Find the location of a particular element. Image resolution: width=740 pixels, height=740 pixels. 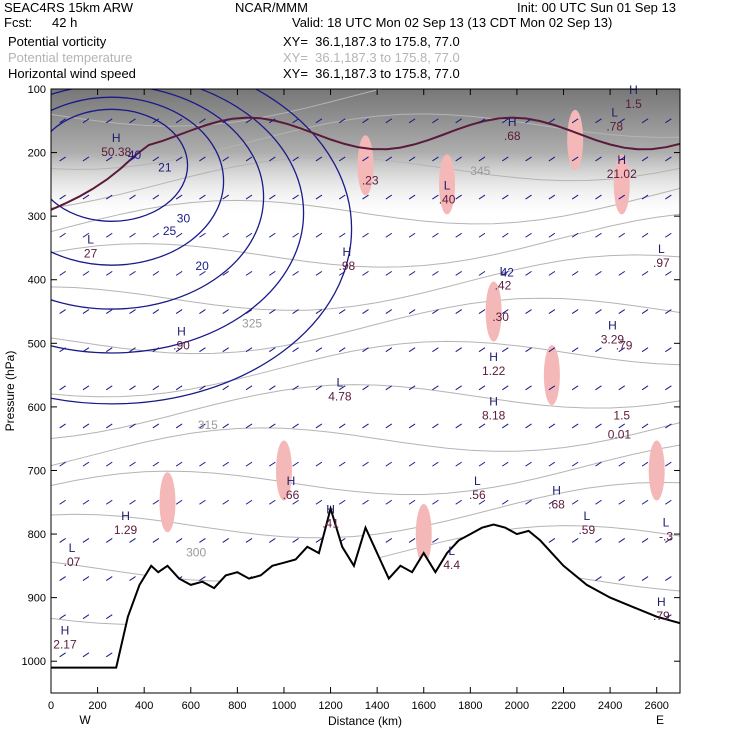

x-tick-label: 0 is located at coordinates (51, 706).